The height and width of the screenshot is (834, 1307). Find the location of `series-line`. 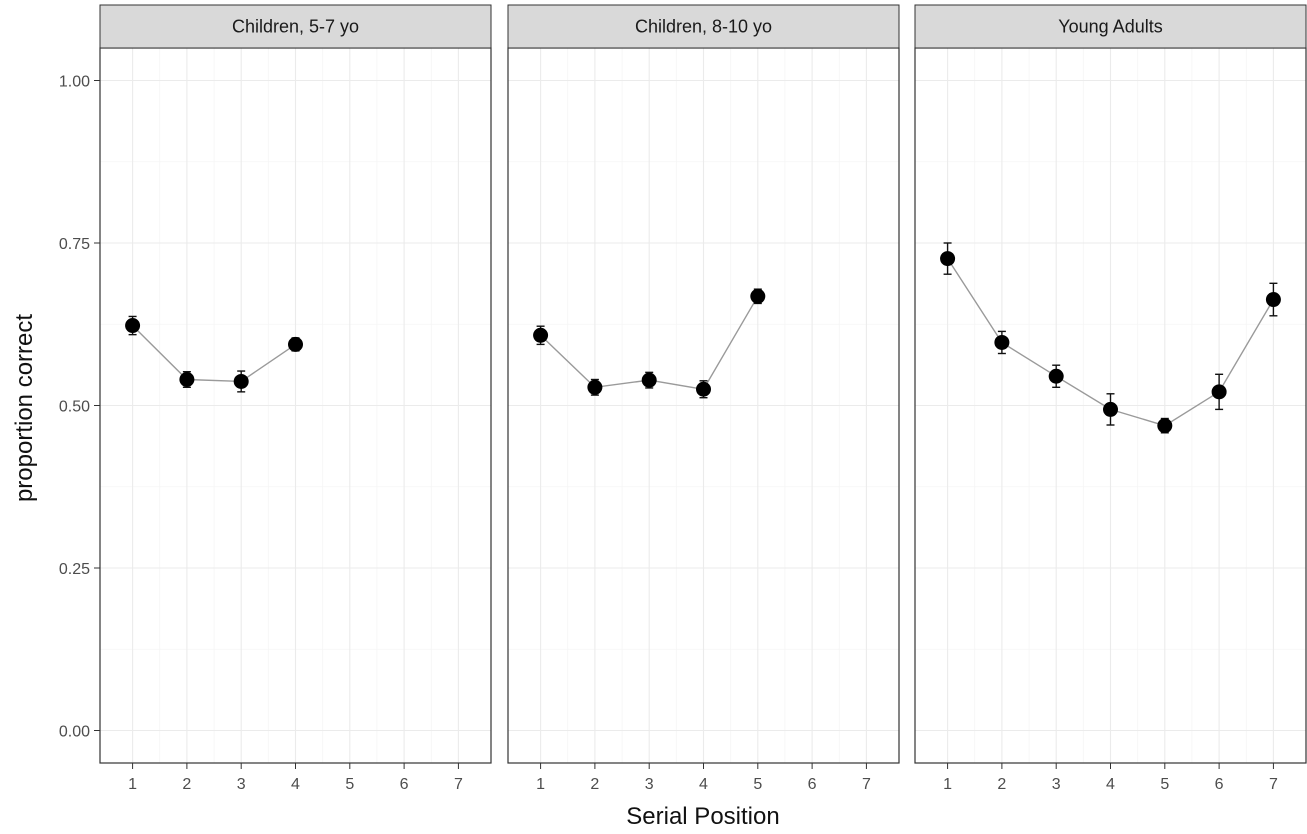

series-line is located at coordinates (214, 354).